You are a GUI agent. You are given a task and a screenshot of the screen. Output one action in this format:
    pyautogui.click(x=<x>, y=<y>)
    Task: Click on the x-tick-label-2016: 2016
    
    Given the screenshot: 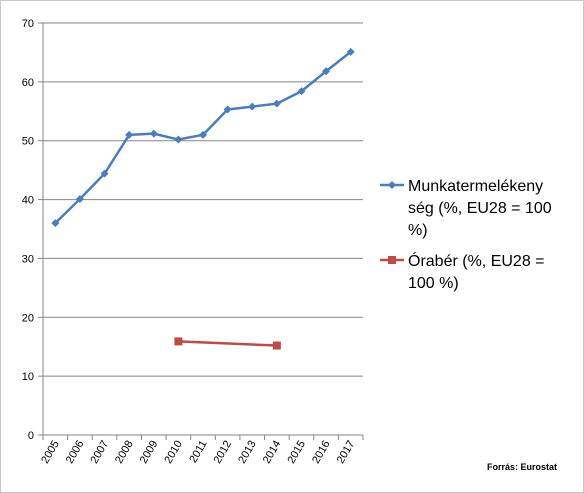 What is the action you would take?
    pyautogui.click(x=321, y=452)
    